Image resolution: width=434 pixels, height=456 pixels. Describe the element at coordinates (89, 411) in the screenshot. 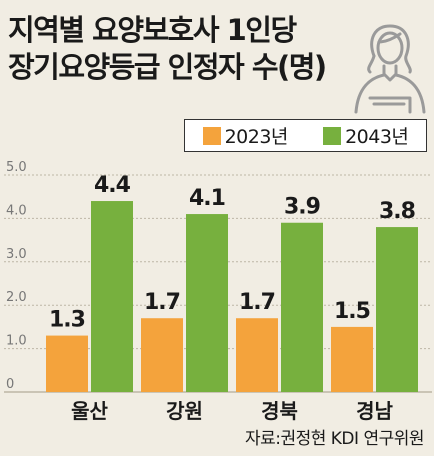

I see `x-category-label: 울산` at that location.